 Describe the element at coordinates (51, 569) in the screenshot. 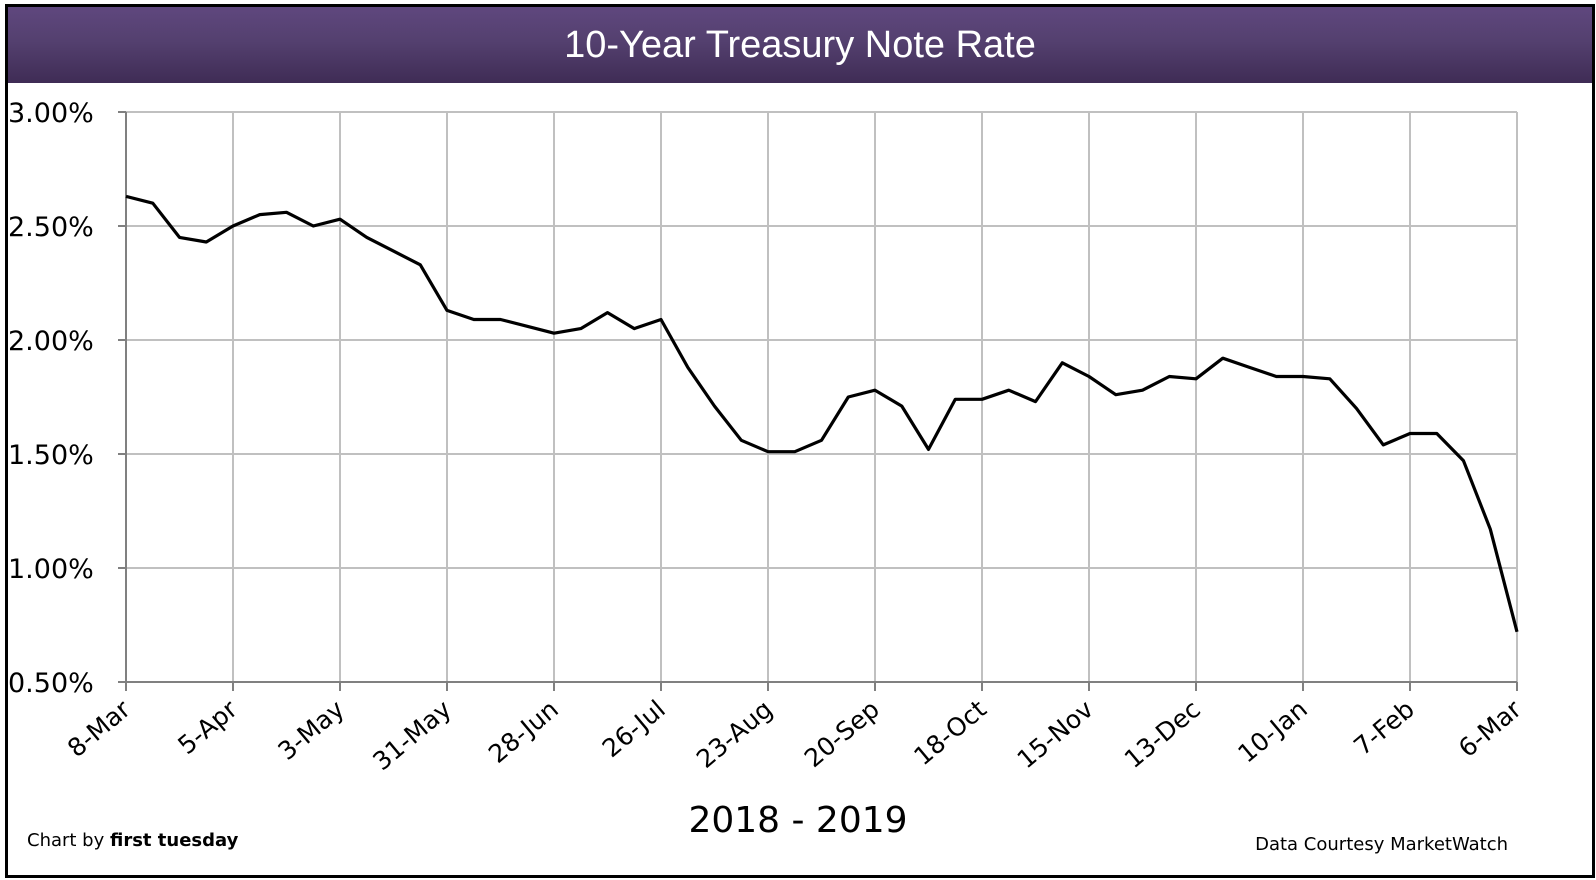

I see `y-tick-label: 1.00%` at that location.